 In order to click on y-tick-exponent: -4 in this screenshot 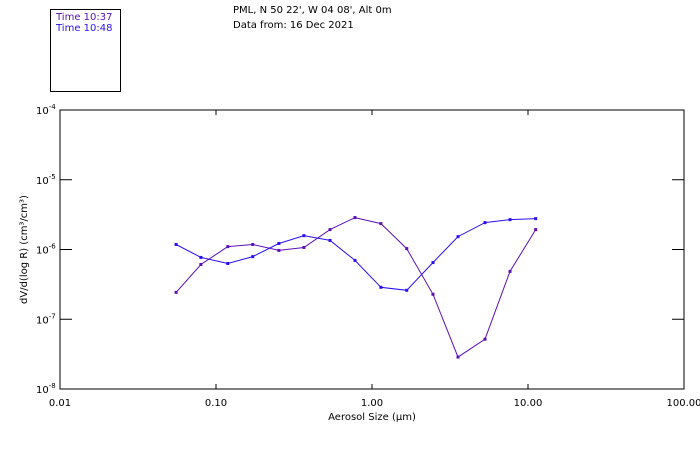, I will do `click(53, 107)`.